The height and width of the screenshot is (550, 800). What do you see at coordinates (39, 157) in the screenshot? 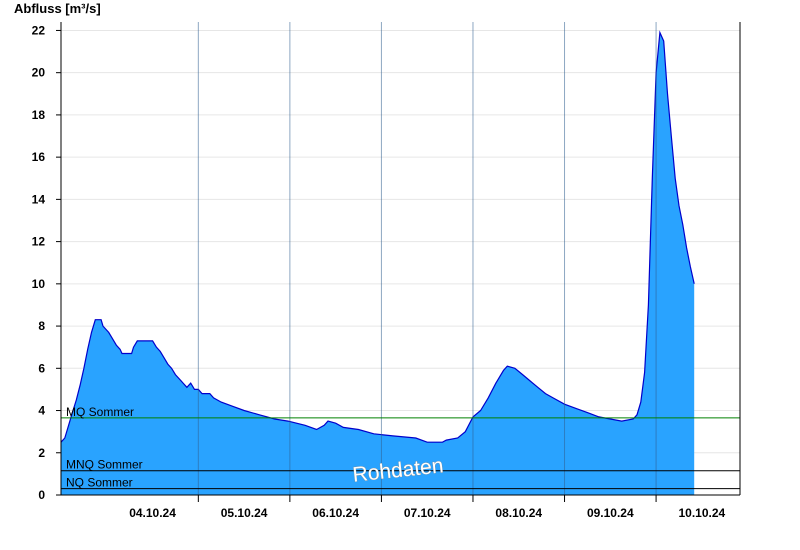
I see `y-tick-label-16: 16` at bounding box center [39, 157].